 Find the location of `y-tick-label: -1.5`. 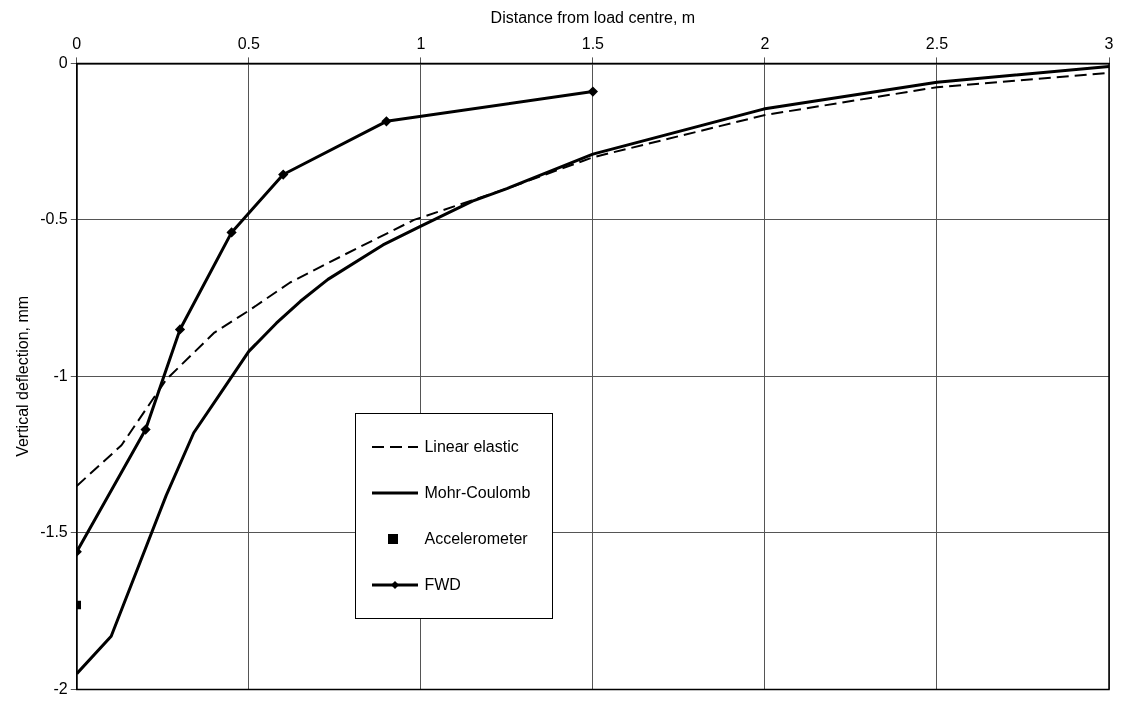

y-tick-label: -1.5 is located at coordinates (54, 532).